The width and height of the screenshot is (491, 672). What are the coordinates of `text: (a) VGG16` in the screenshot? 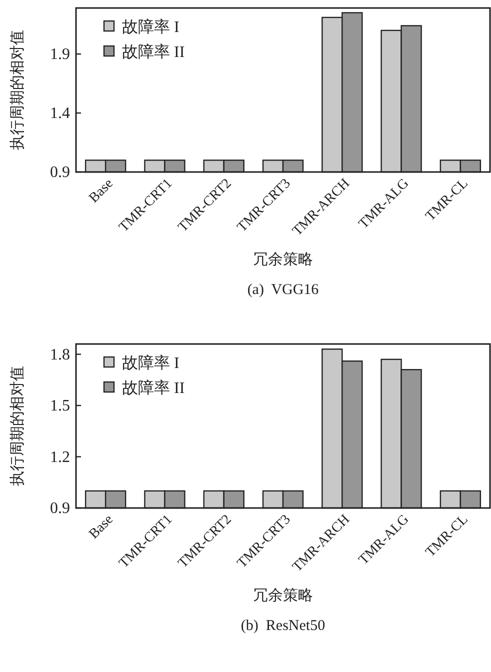 It's located at (283, 290).